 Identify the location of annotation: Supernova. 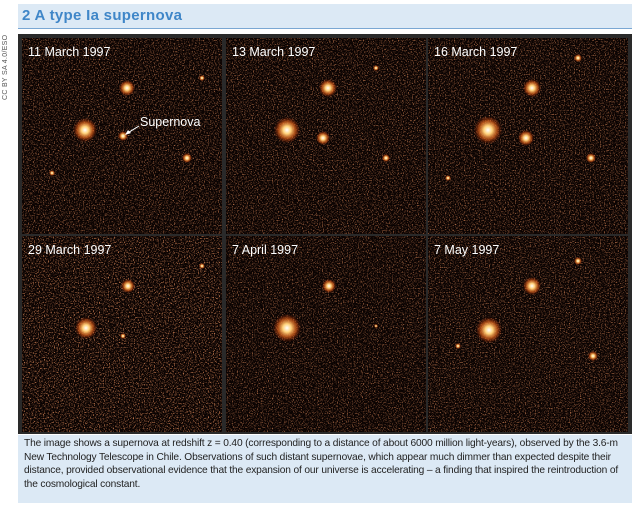
(170, 122).